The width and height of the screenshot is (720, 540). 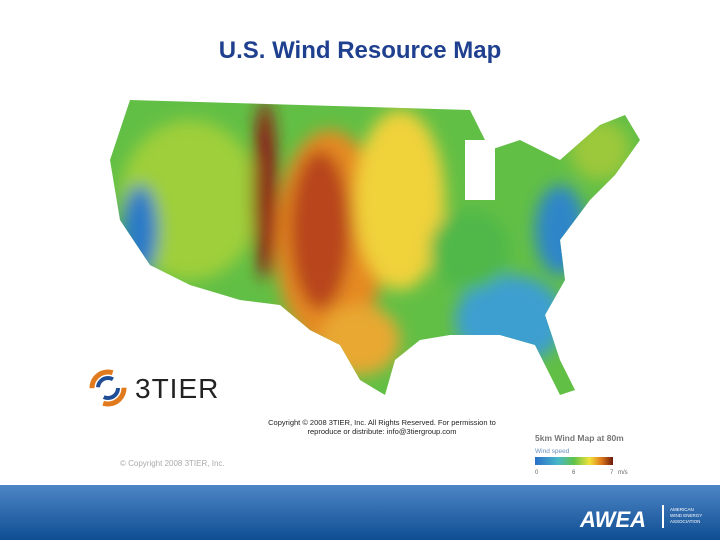 What do you see at coordinates (612, 473) in the screenshot?
I see `legend-tick: 7` at bounding box center [612, 473].